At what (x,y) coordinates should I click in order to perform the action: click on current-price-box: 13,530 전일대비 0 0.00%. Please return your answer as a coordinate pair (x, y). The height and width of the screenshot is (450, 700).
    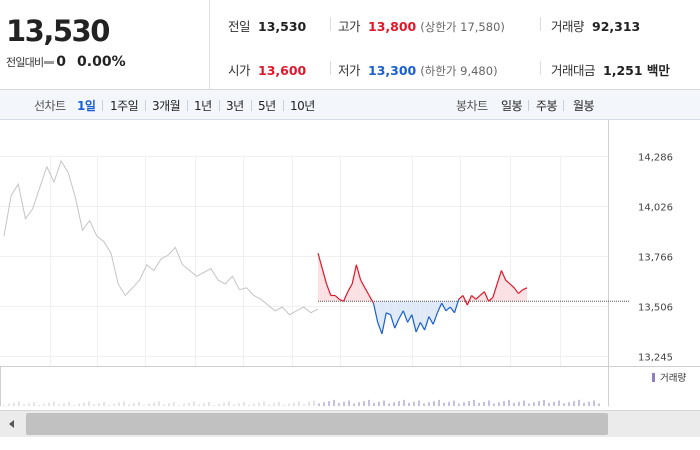
    Looking at the image, I should click on (105, 44).